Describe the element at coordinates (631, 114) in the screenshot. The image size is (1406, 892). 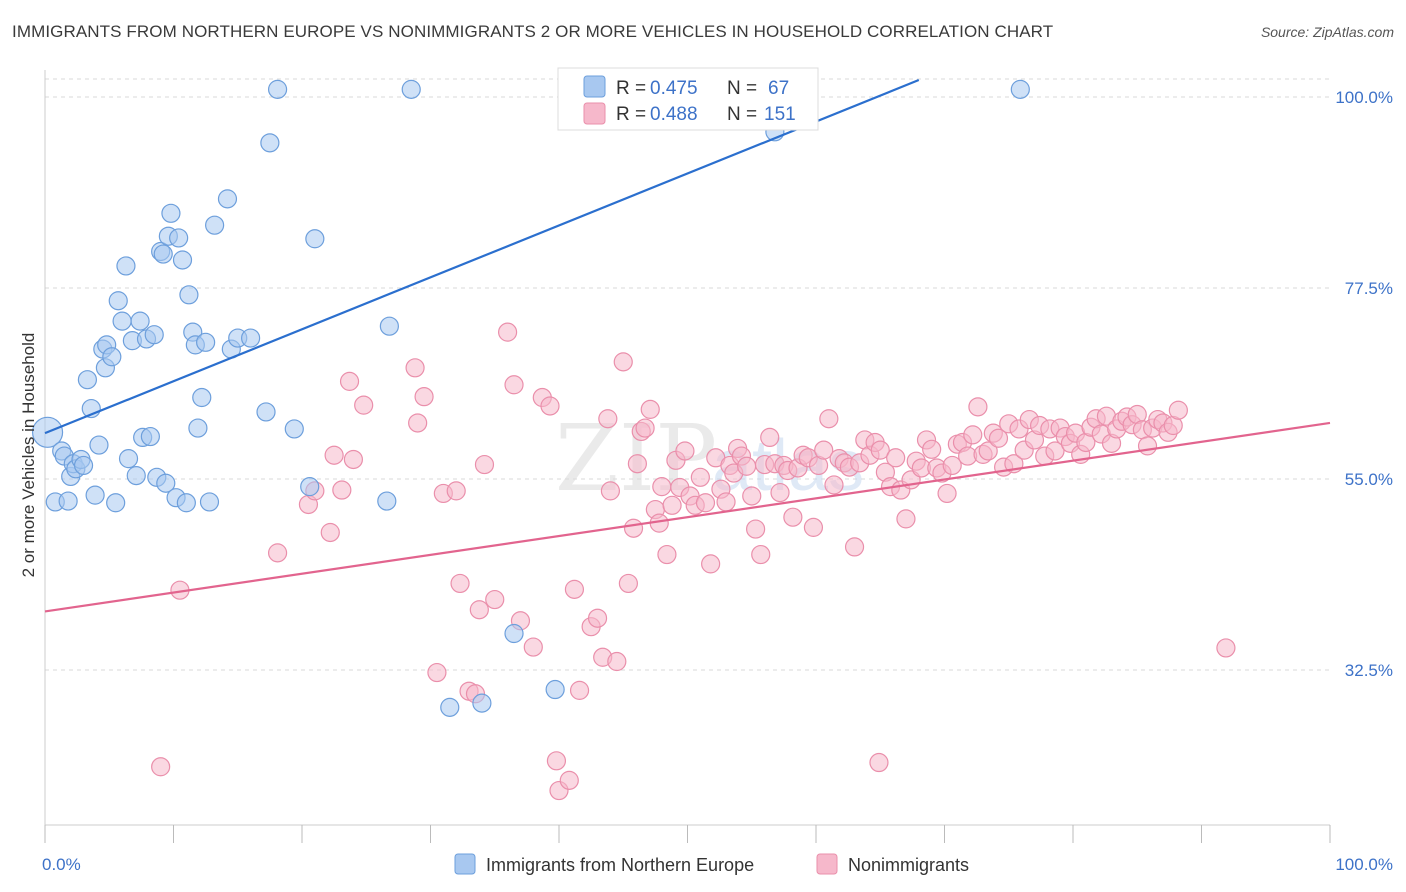
I see `legend-r-label-2: R =` at that location.